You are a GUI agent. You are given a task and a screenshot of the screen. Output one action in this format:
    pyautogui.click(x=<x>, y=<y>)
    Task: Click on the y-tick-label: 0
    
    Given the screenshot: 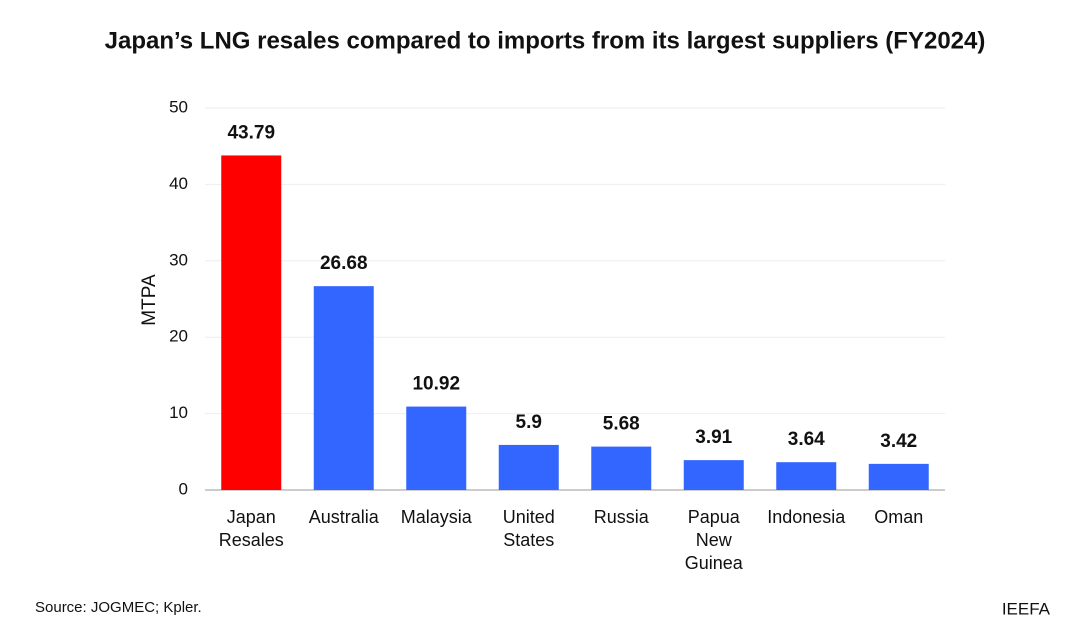 What is the action you would take?
    pyautogui.click(x=183, y=488)
    